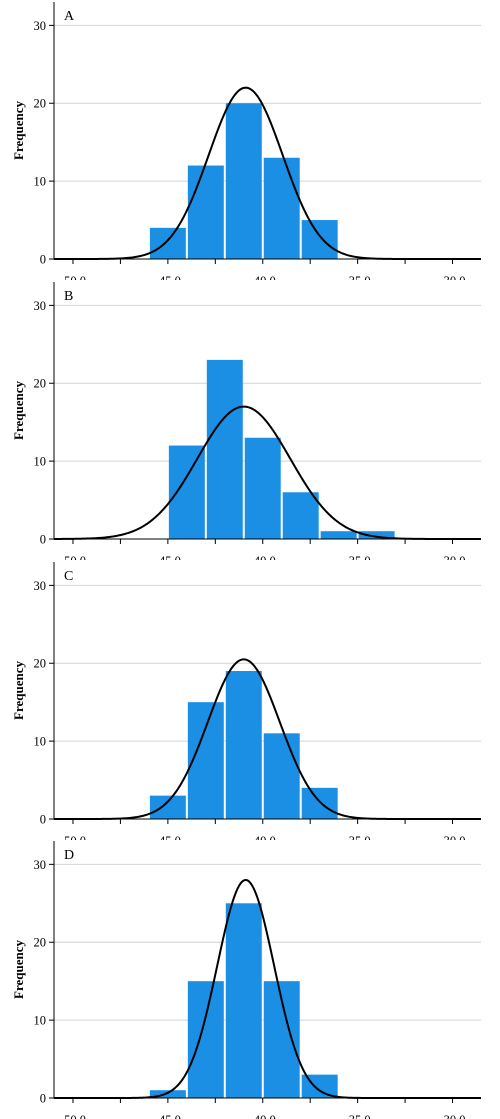  I want to click on panel-label: C, so click(68, 576).